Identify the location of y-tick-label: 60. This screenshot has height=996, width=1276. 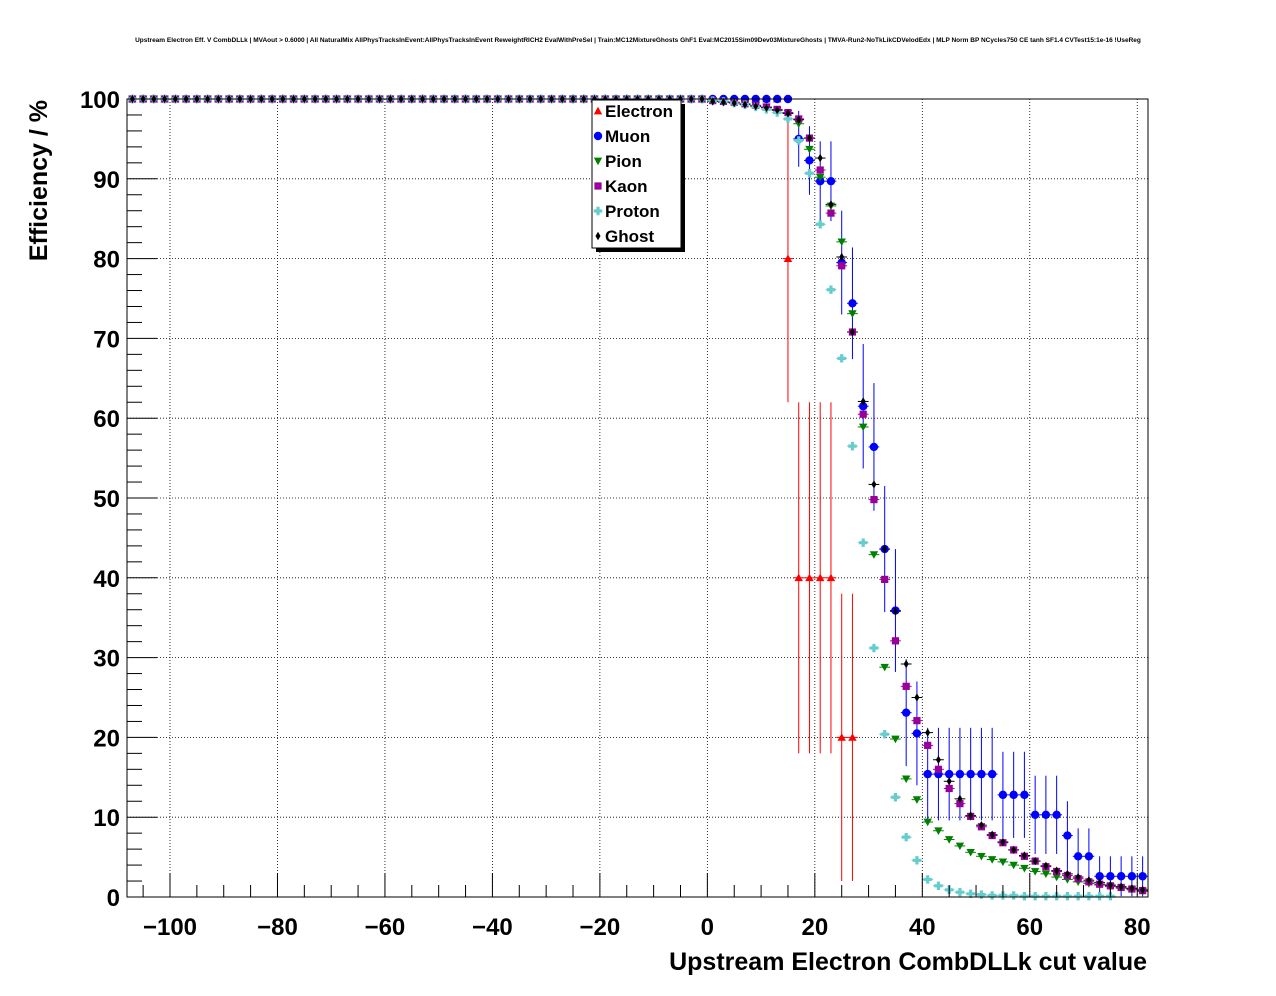
(106, 419).